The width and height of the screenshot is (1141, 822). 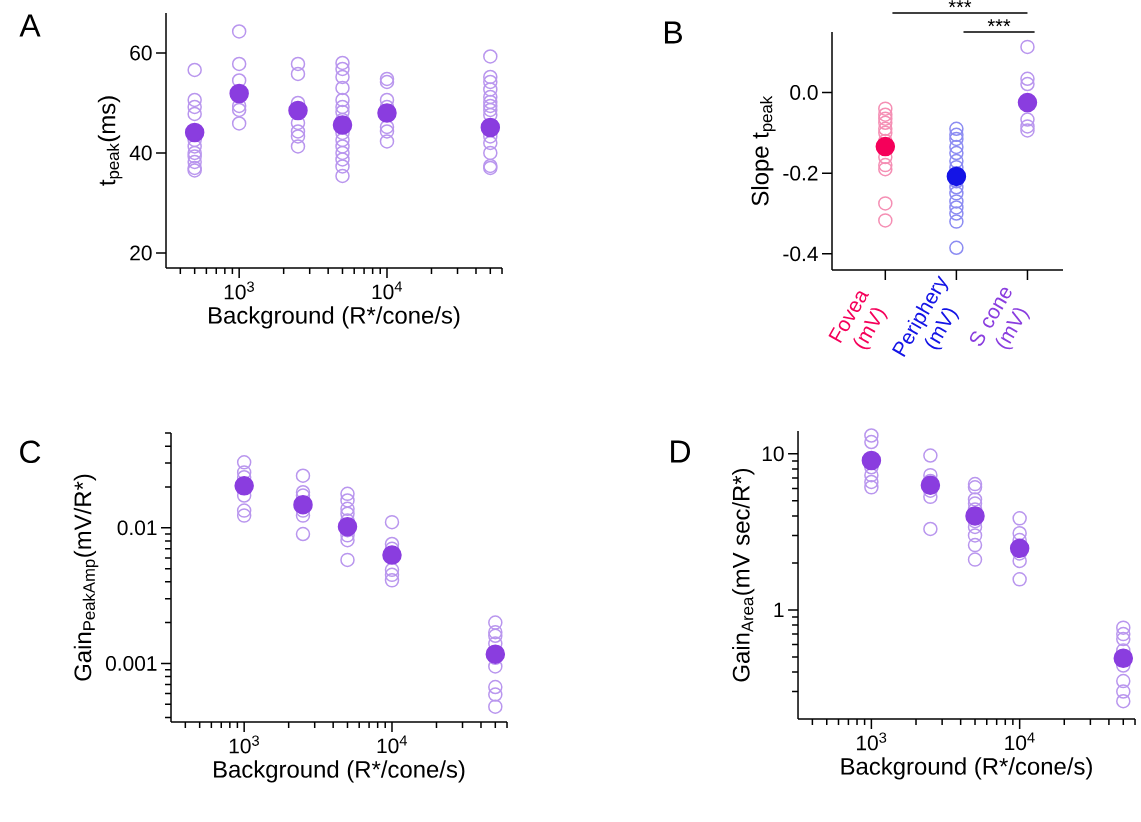 I want to click on y-tick-label: 60, so click(x=141, y=53).